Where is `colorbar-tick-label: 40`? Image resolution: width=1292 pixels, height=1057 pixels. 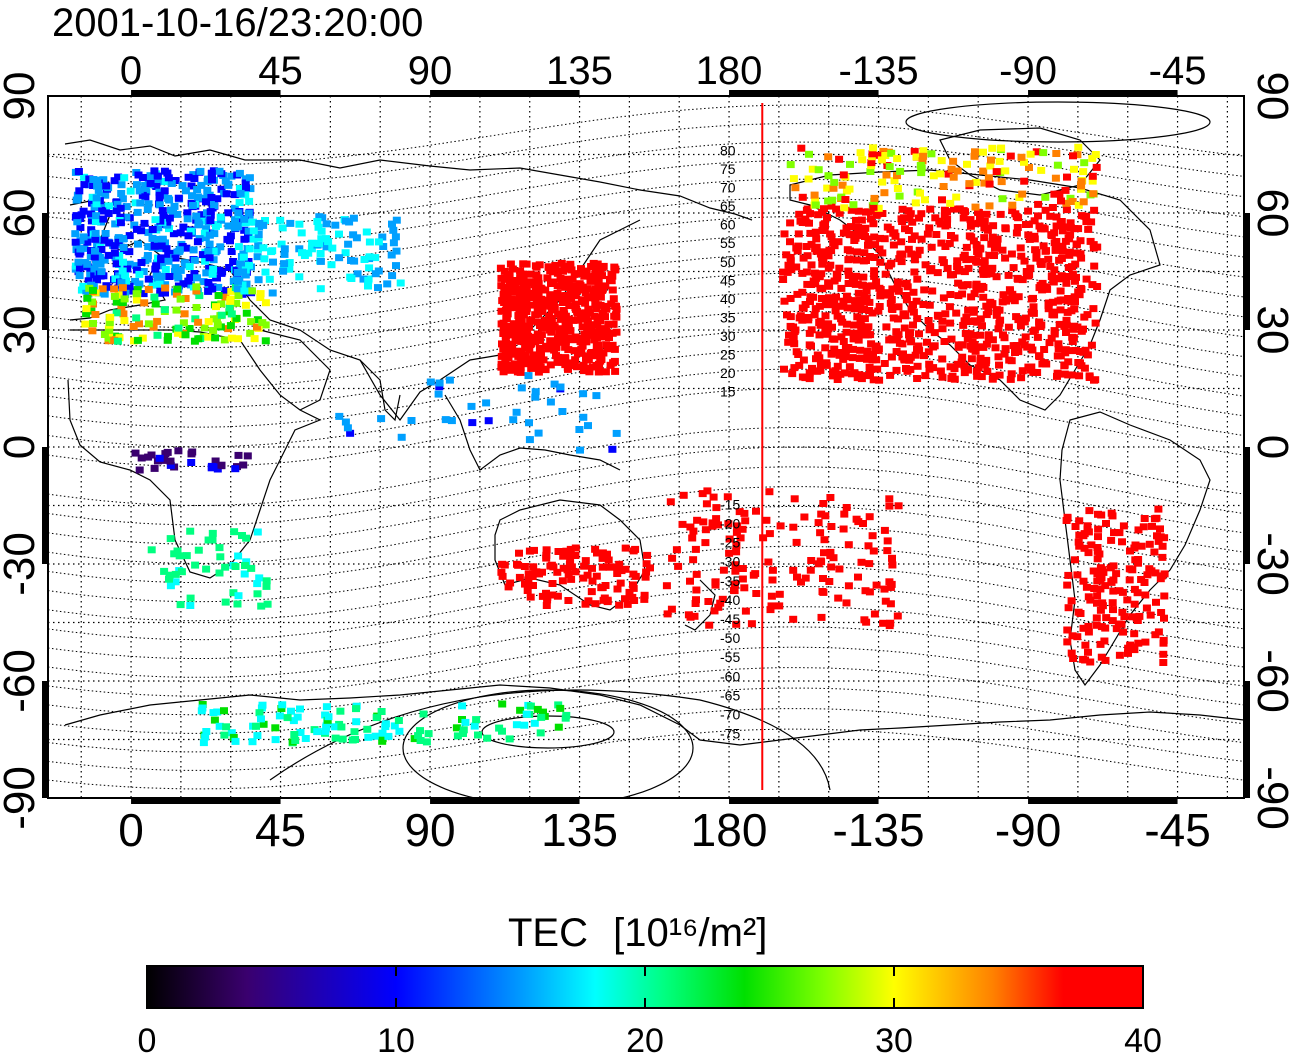 colorbar-tick-label: 40 is located at coordinates (1143, 1039).